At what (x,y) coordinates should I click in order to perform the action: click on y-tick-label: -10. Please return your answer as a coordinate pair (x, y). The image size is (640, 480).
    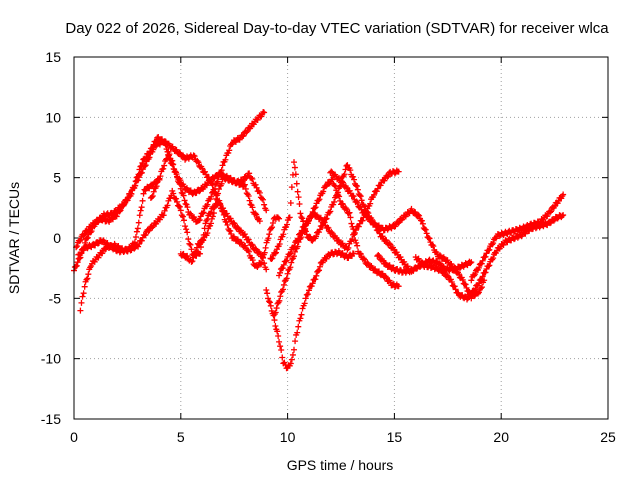
    Looking at the image, I should click on (51, 359).